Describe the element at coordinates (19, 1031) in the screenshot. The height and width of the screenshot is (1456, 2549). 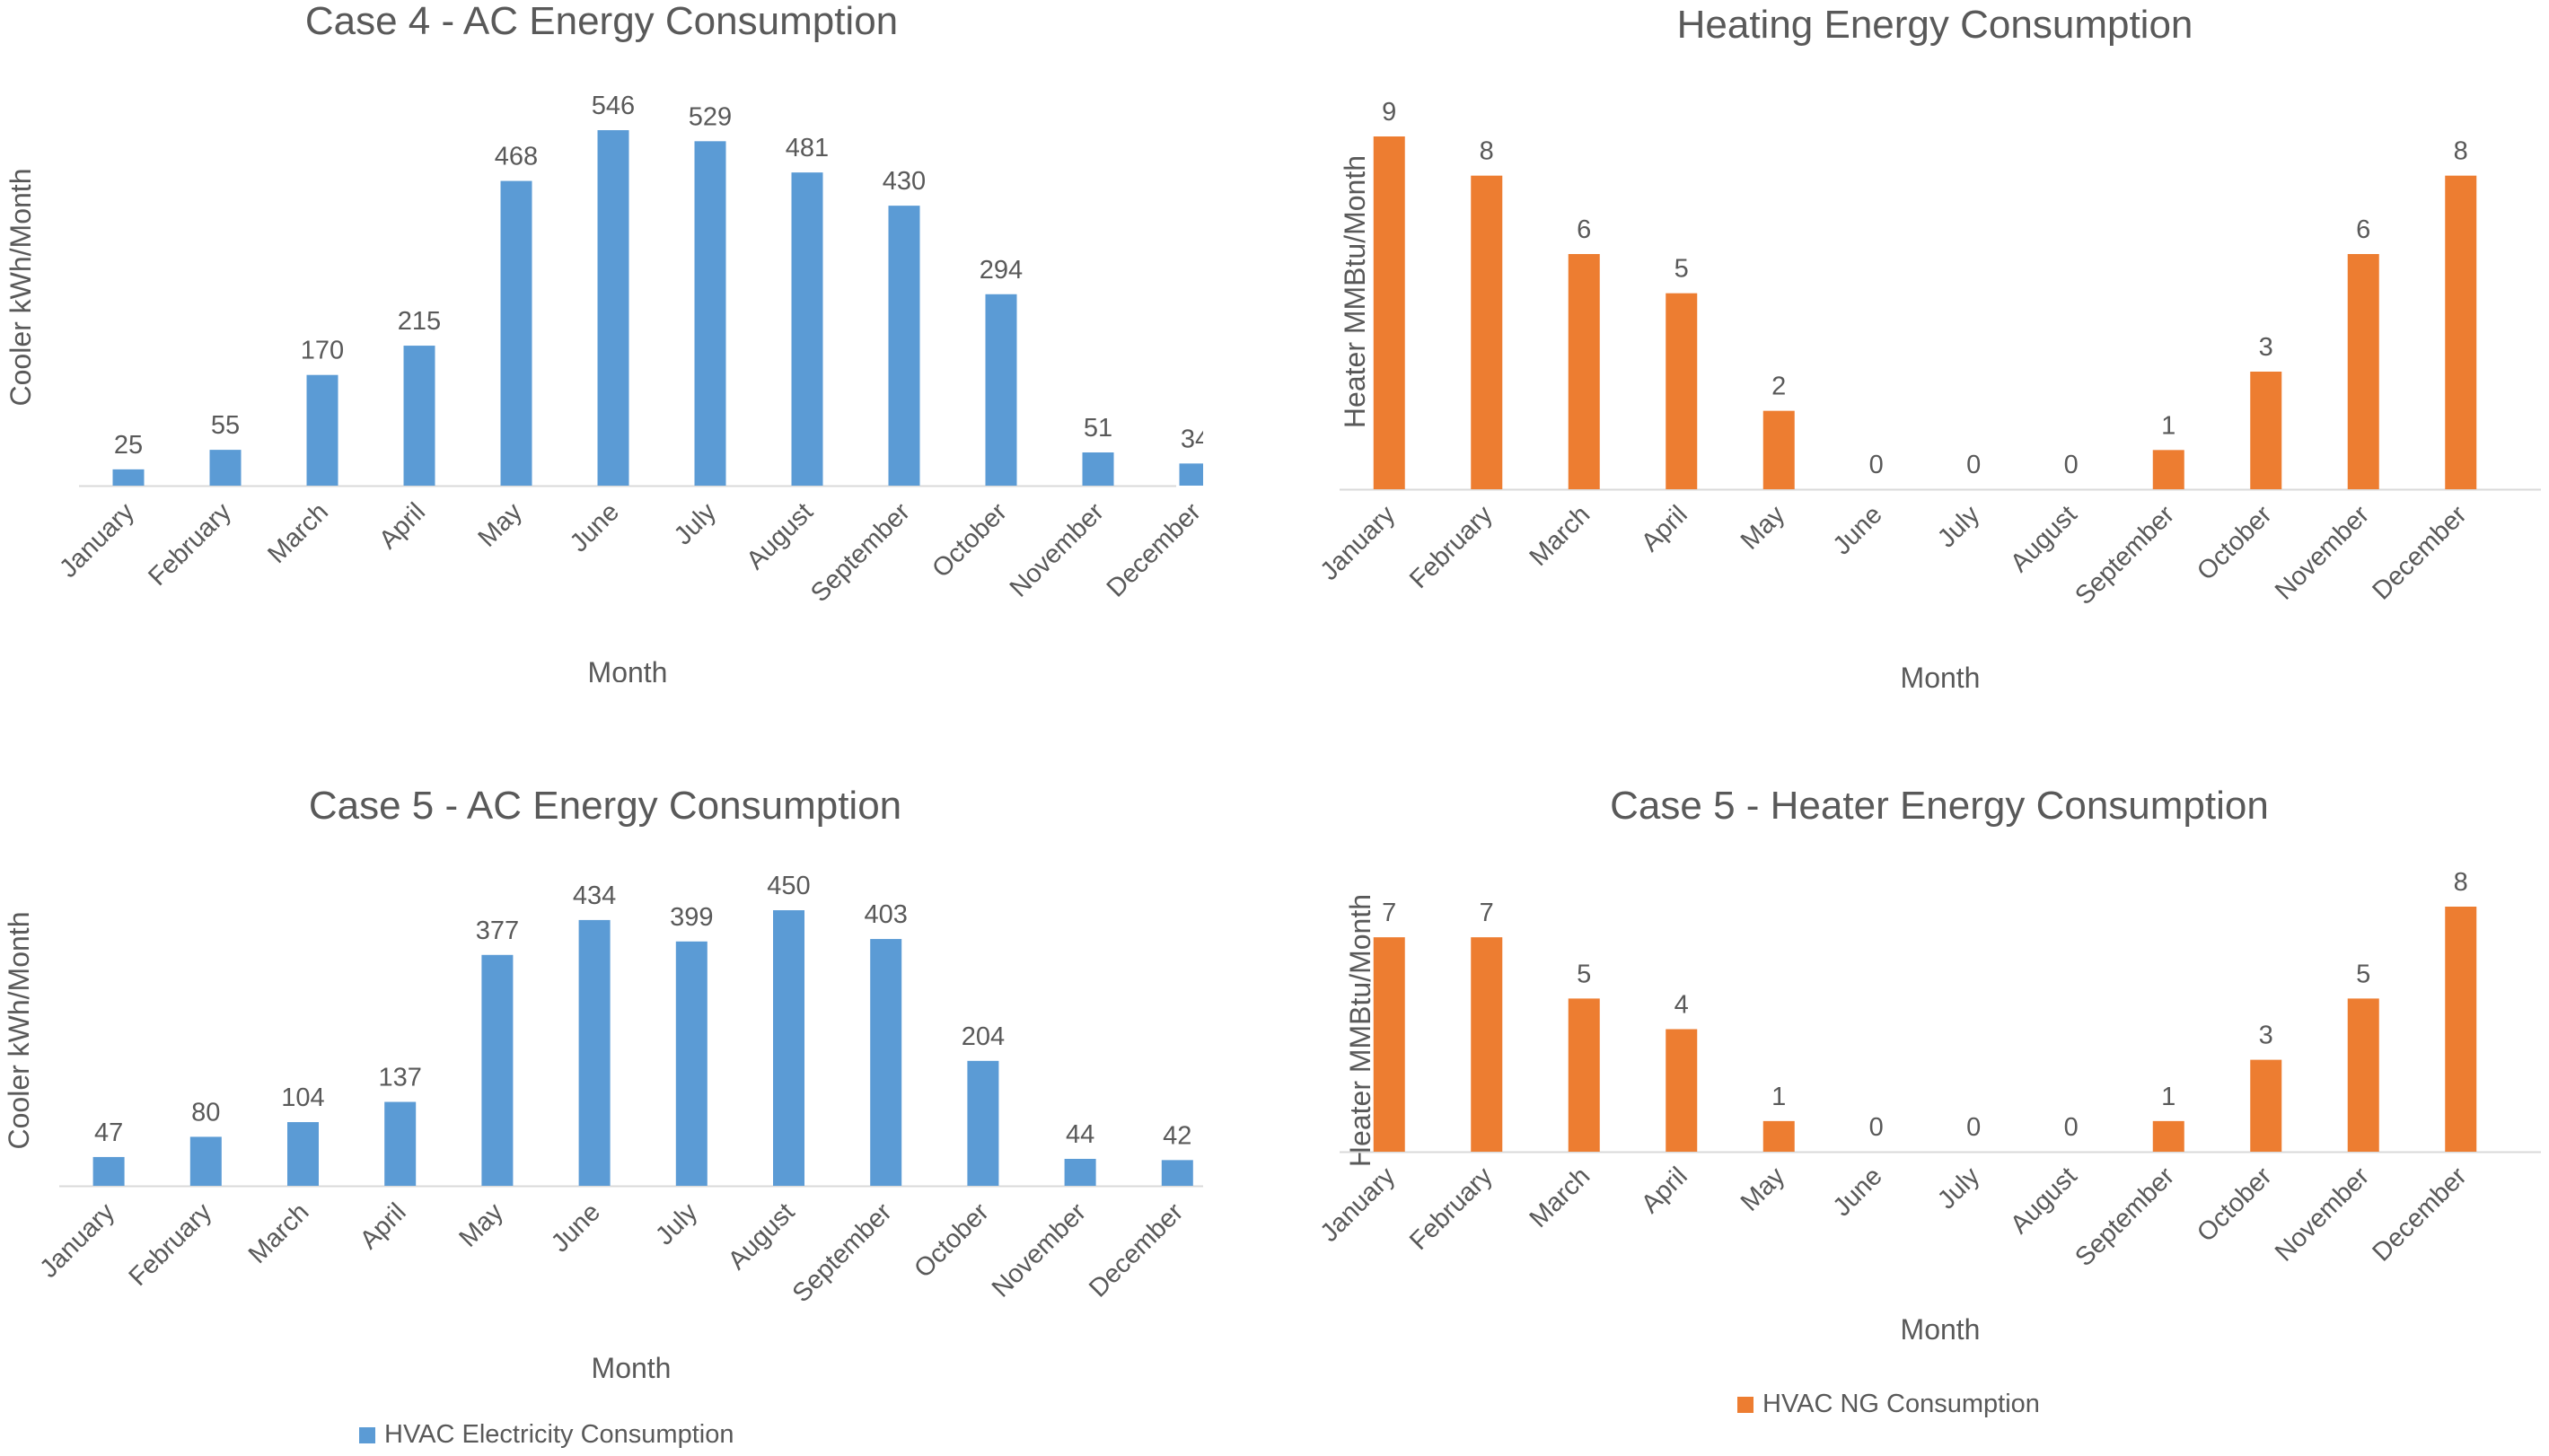
I see `y-axis-label: Cooler kWh/Month` at that location.